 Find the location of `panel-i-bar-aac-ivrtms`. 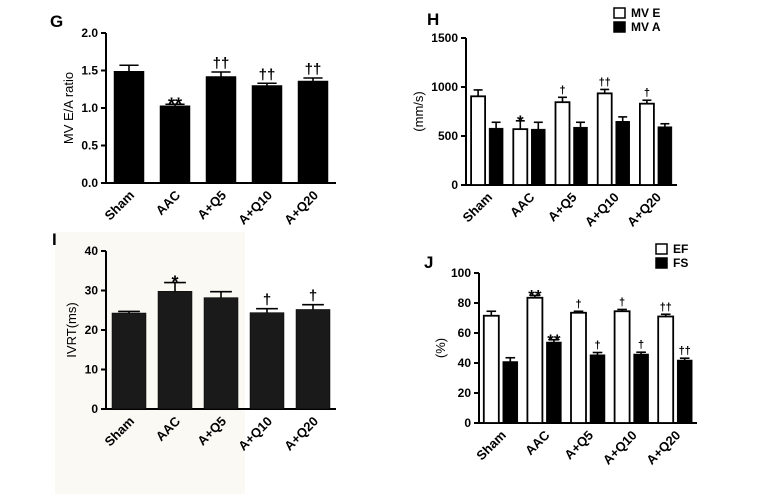

panel-i-bar-aac-ivrtms is located at coordinates (175, 350).